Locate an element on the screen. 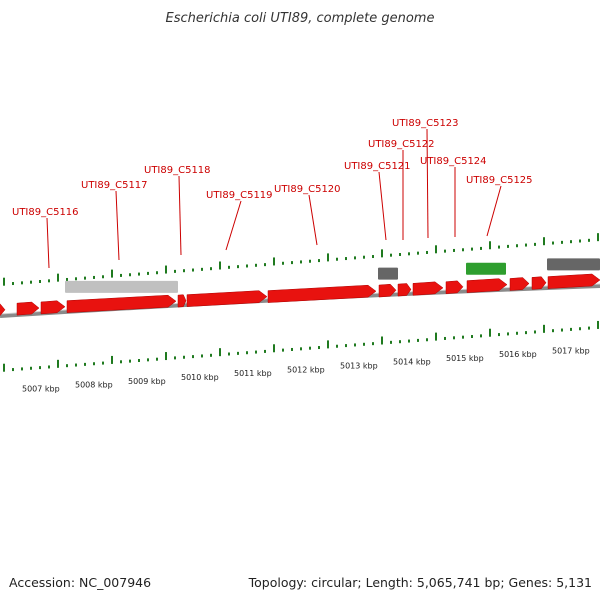 This screenshot has width=600, height=600. gene-label: UTI89_C5118 is located at coordinates (177, 170).